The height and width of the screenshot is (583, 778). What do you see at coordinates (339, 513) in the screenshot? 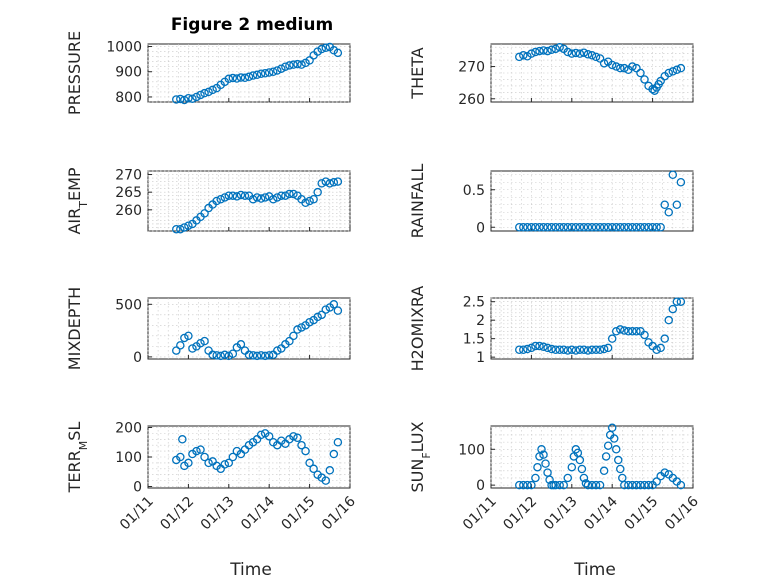
I see `x-tick-label: 01/16` at bounding box center [339, 513].